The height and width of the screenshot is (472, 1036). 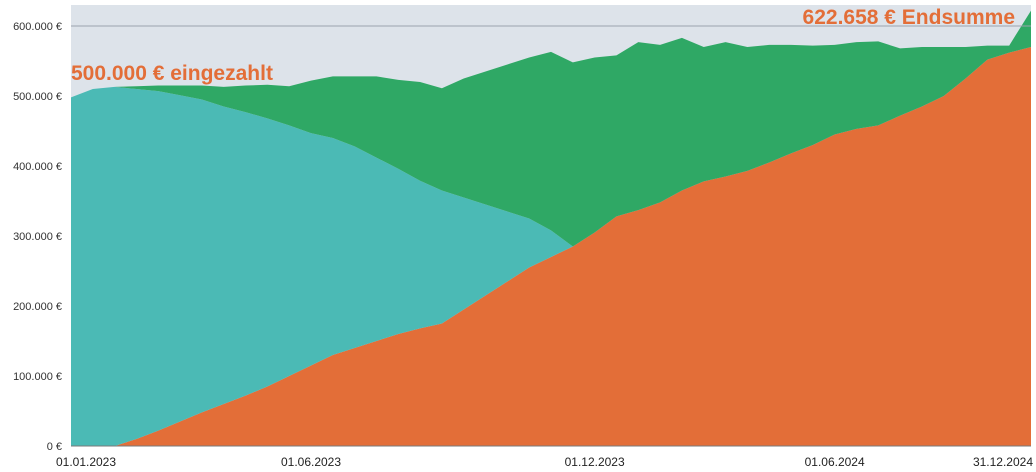 What do you see at coordinates (1003, 462) in the screenshot?
I see `x-tick-label: 31.12.2024` at bounding box center [1003, 462].